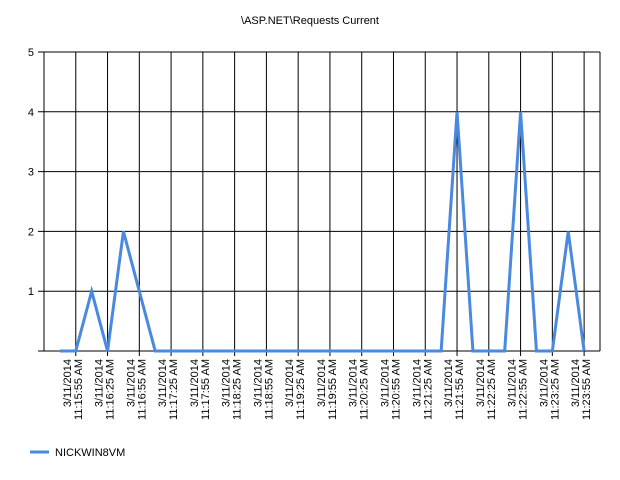  Describe the element at coordinates (31, 53) in the screenshot. I see `y-tick-label: 5` at that location.